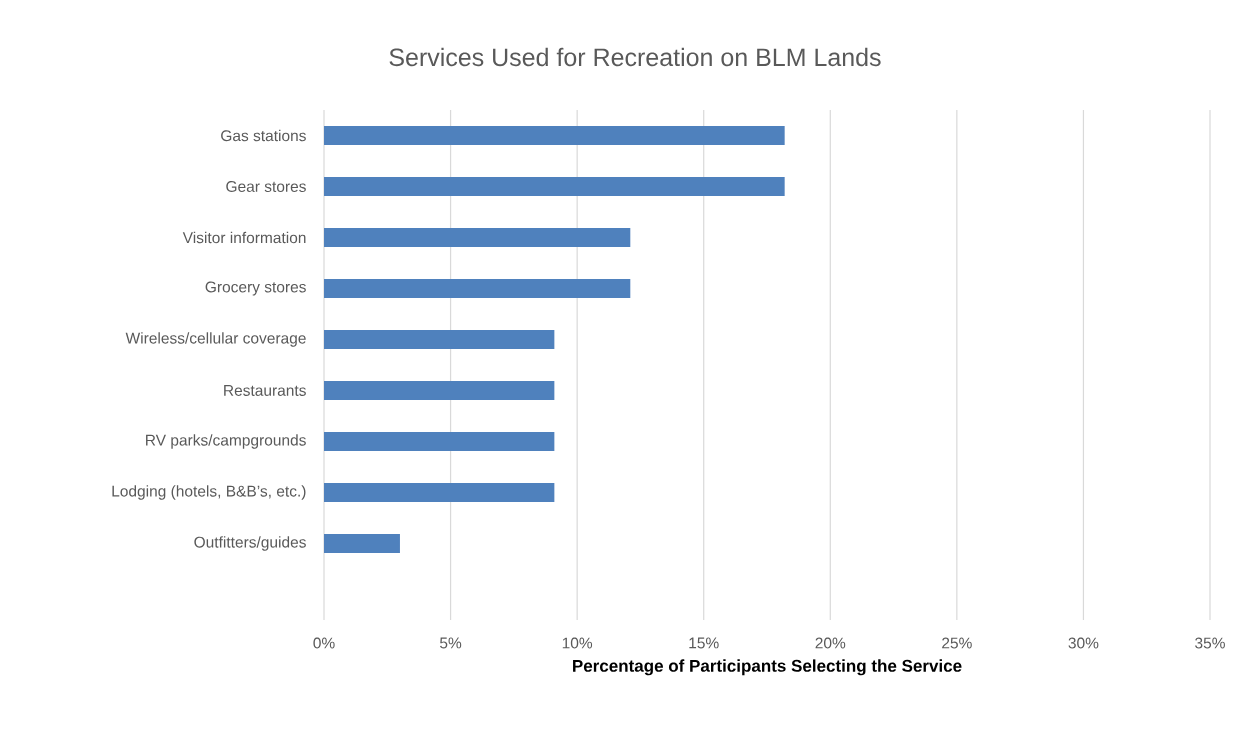  What do you see at coordinates (635, 57) in the screenshot?
I see `chart-title: Services Used for Recreation on BLM Lands` at bounding box center [635, 57].